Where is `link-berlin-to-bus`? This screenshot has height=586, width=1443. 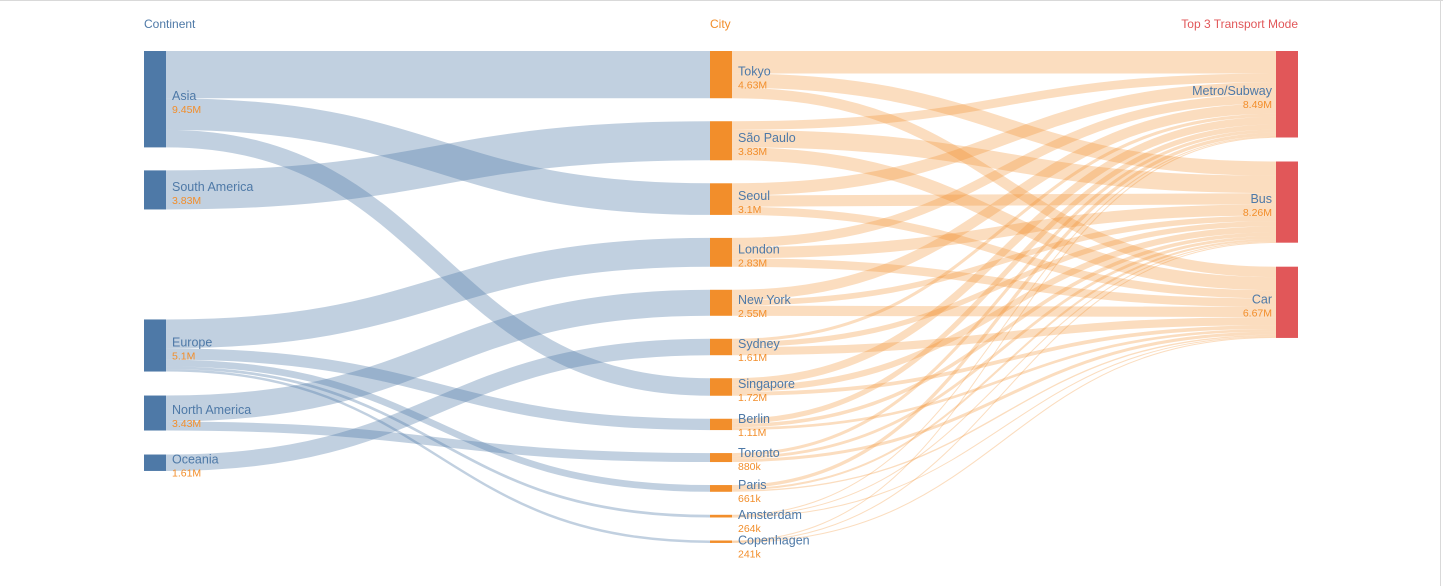
link-berlin-to-bus is located at coordinates (1004, 330).